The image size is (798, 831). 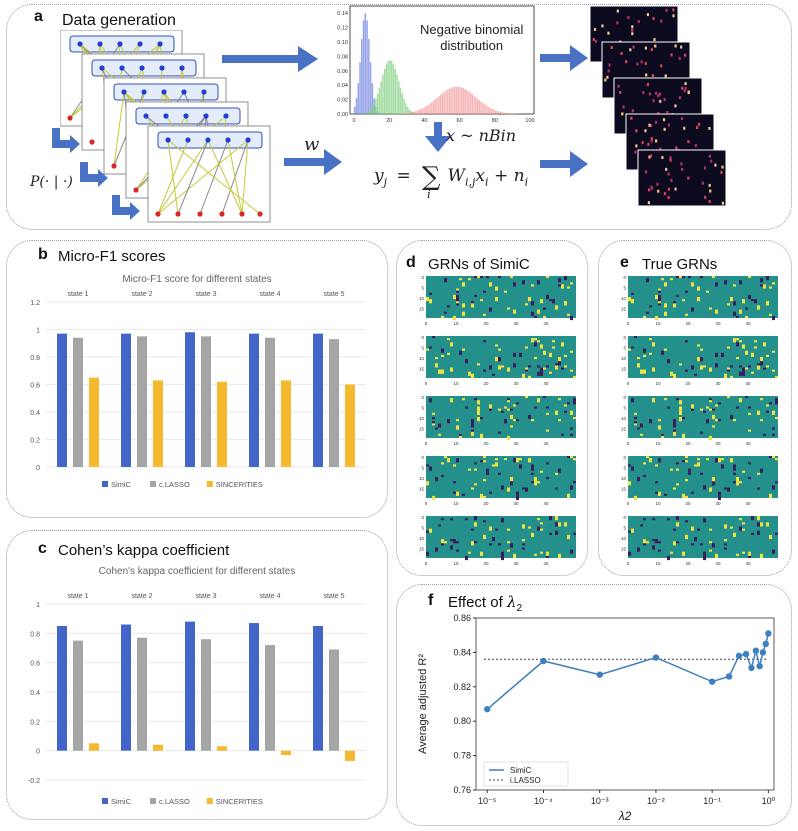 I want to click on y-tick-label: 0, so click(x=38, y=468).